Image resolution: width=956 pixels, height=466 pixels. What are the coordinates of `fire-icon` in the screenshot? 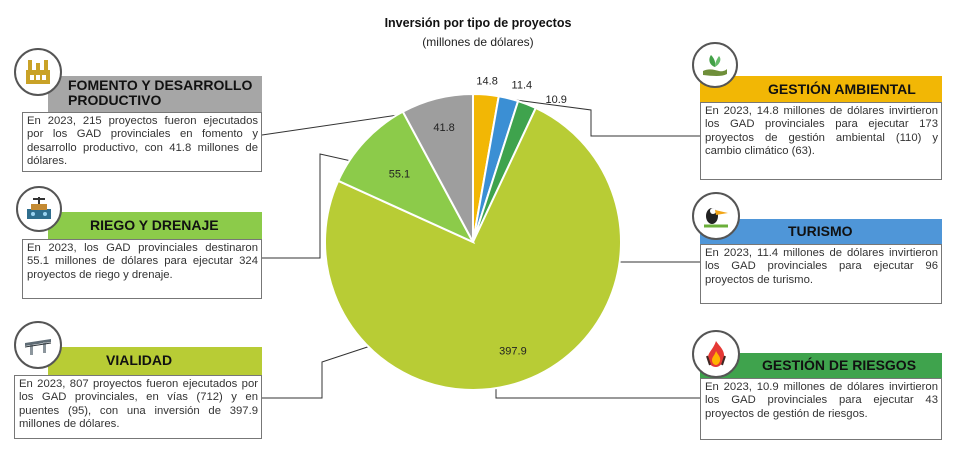 It's located at (716, 354).